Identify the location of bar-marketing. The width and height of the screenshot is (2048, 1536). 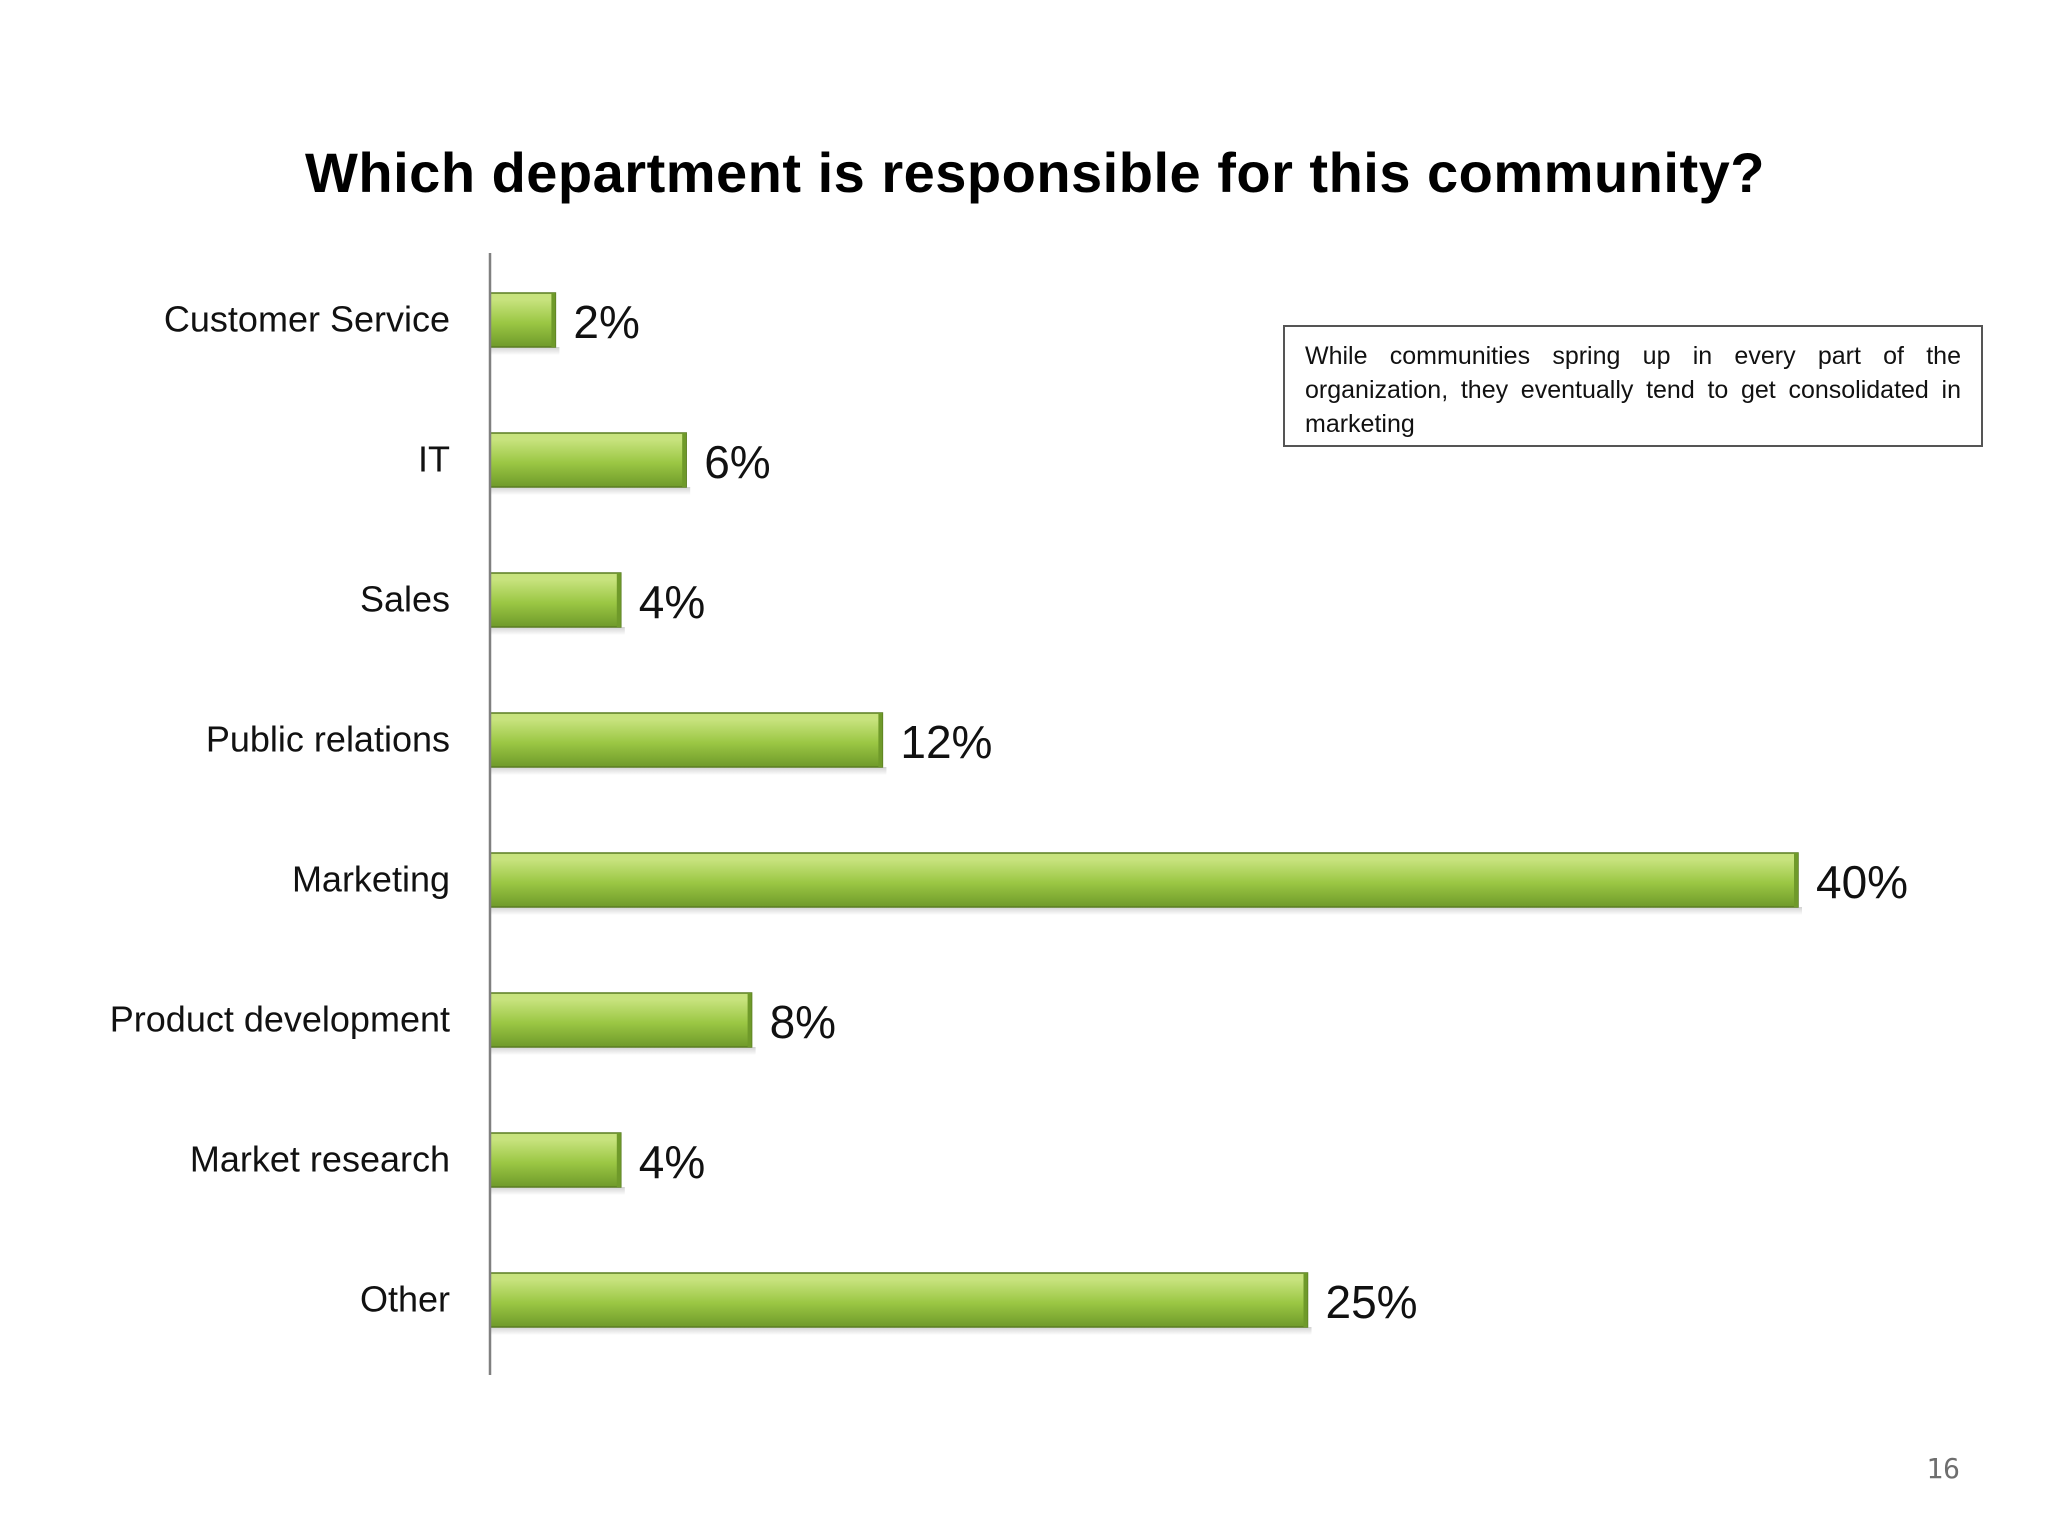
(1144, 880).